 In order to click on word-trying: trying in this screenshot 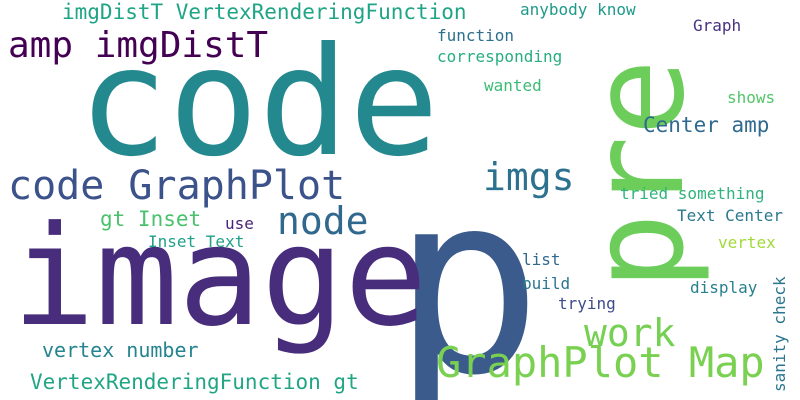, I will do `click(587, 304)`.